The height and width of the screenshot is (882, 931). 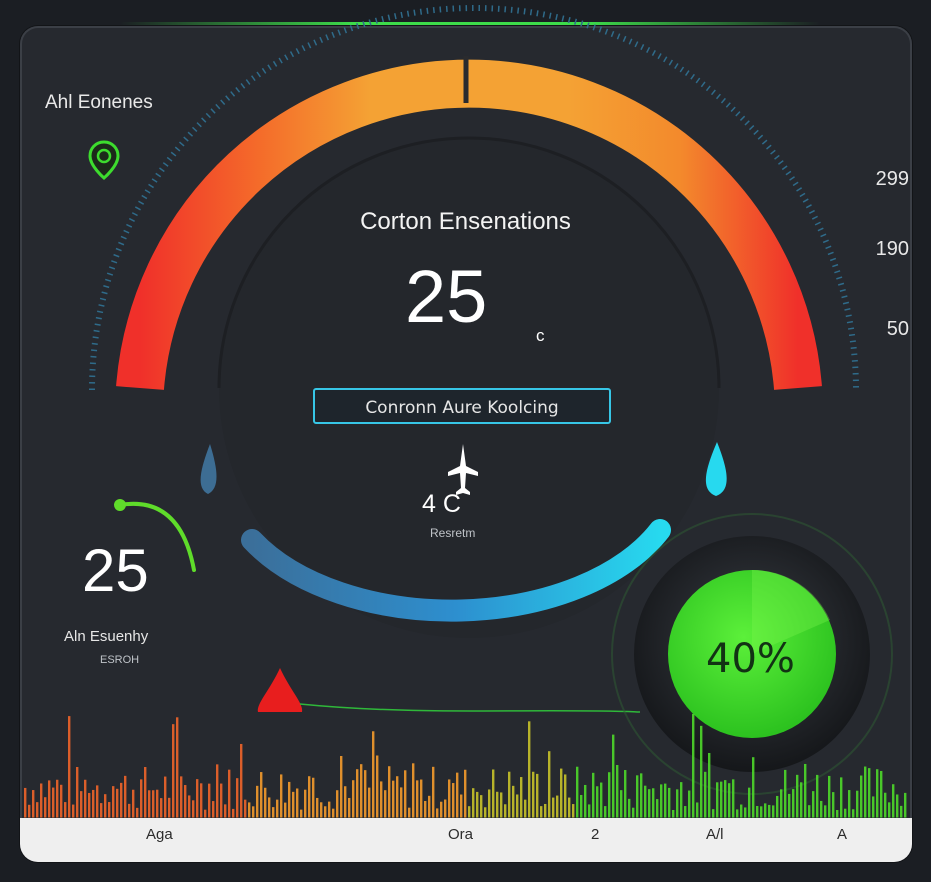 What do you see at coordinates (441, 504) in the screenshot?
I see `center-temperature: 4 C` at bounding box center [441, 504].